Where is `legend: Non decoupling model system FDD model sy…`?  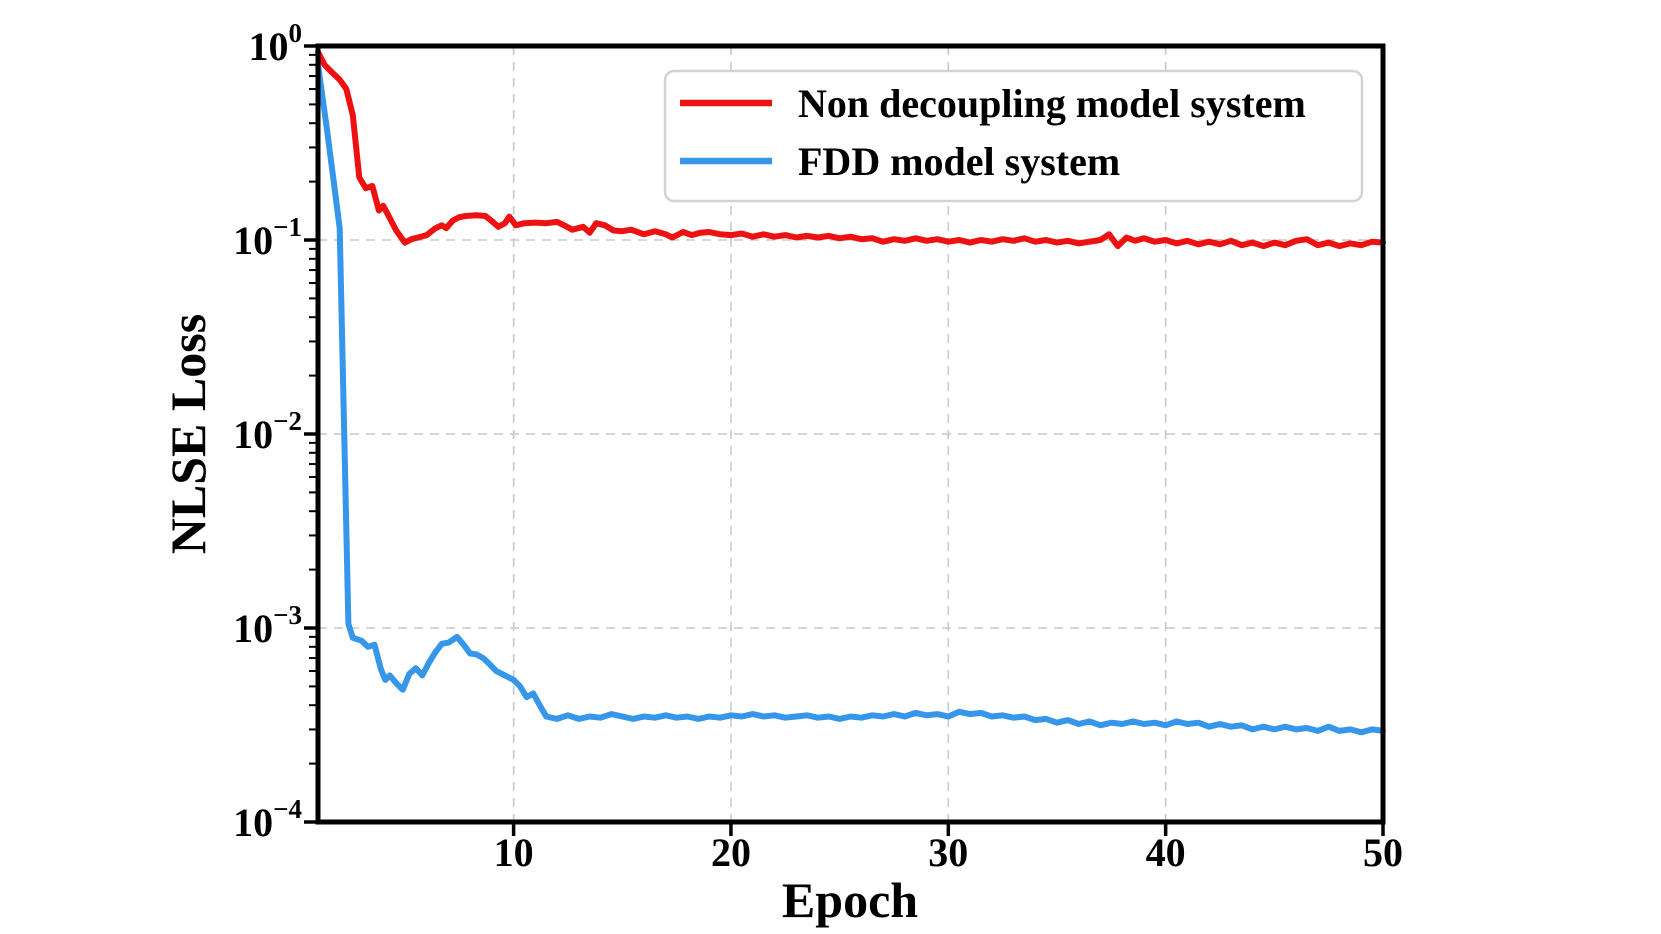
legend: Non decoupling model system FDD model sy… is located at coordinates (1013, 136).